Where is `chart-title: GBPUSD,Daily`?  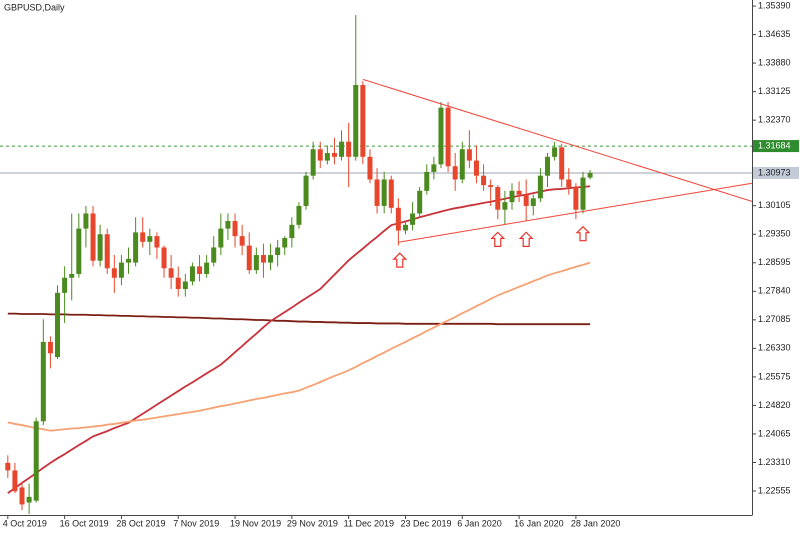
chart-title: GBPUSD,Daily is located at coordinates (34, 7).